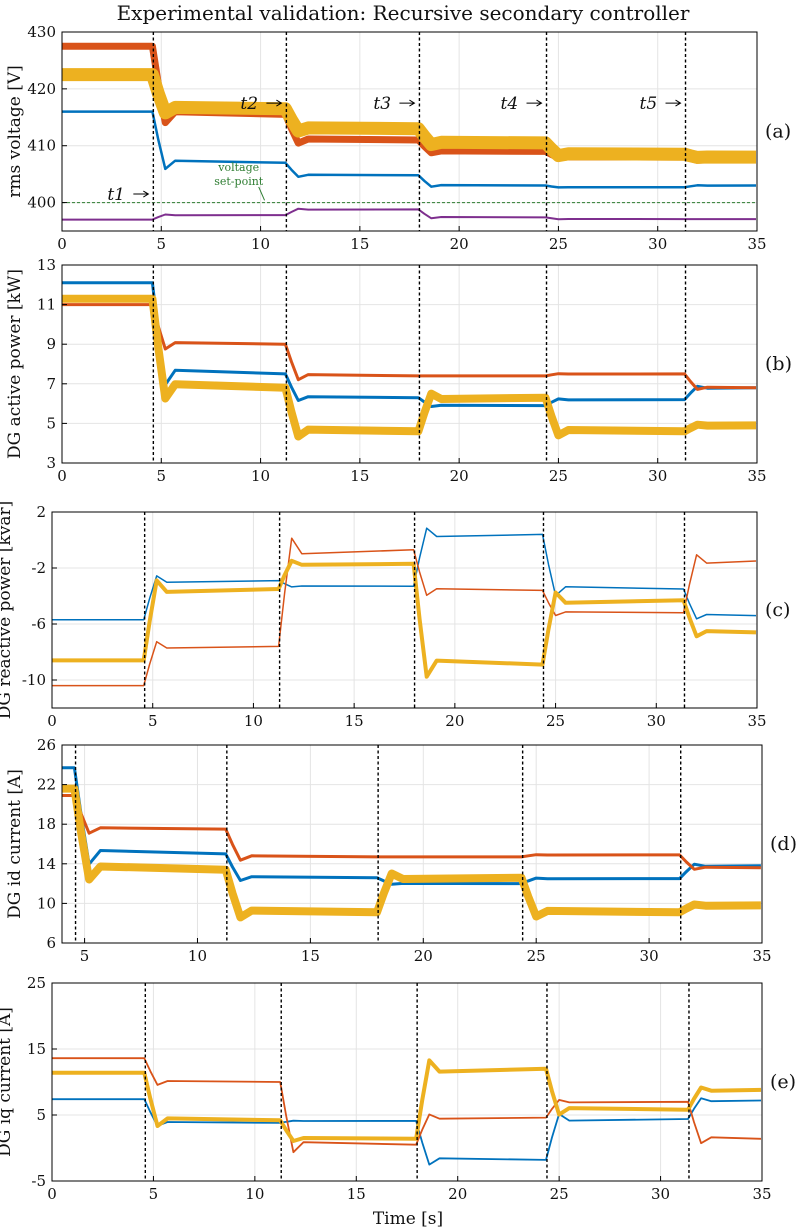 The width and height of the screenshot is (805, 1231). I want to click on annotation-t1: t1, so click(116, 195).